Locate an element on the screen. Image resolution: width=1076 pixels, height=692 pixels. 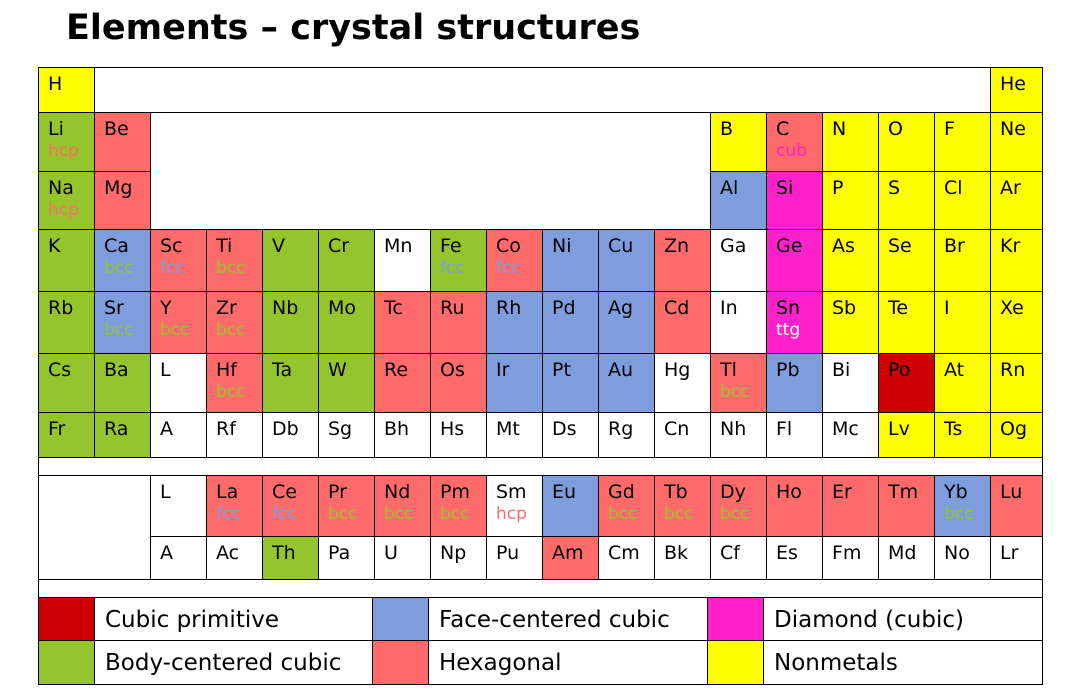
element-cell-i: I is located at coordinates (962, 322).